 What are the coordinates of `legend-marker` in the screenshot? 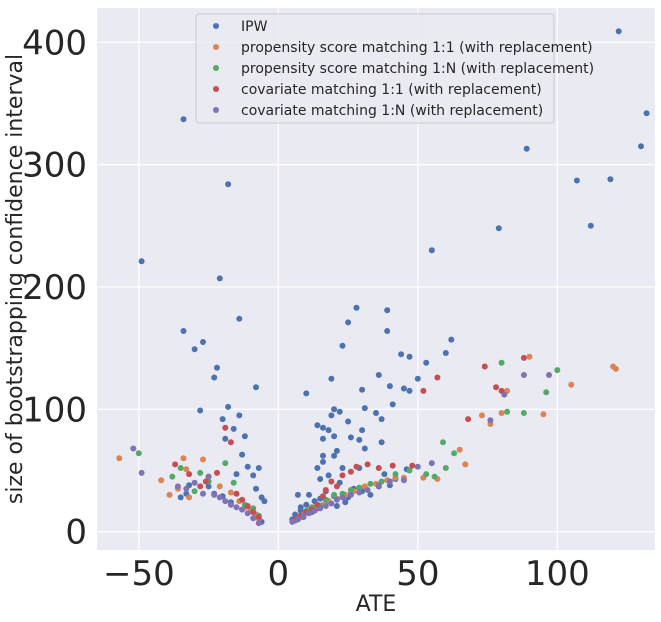 It's located at (216, 89).